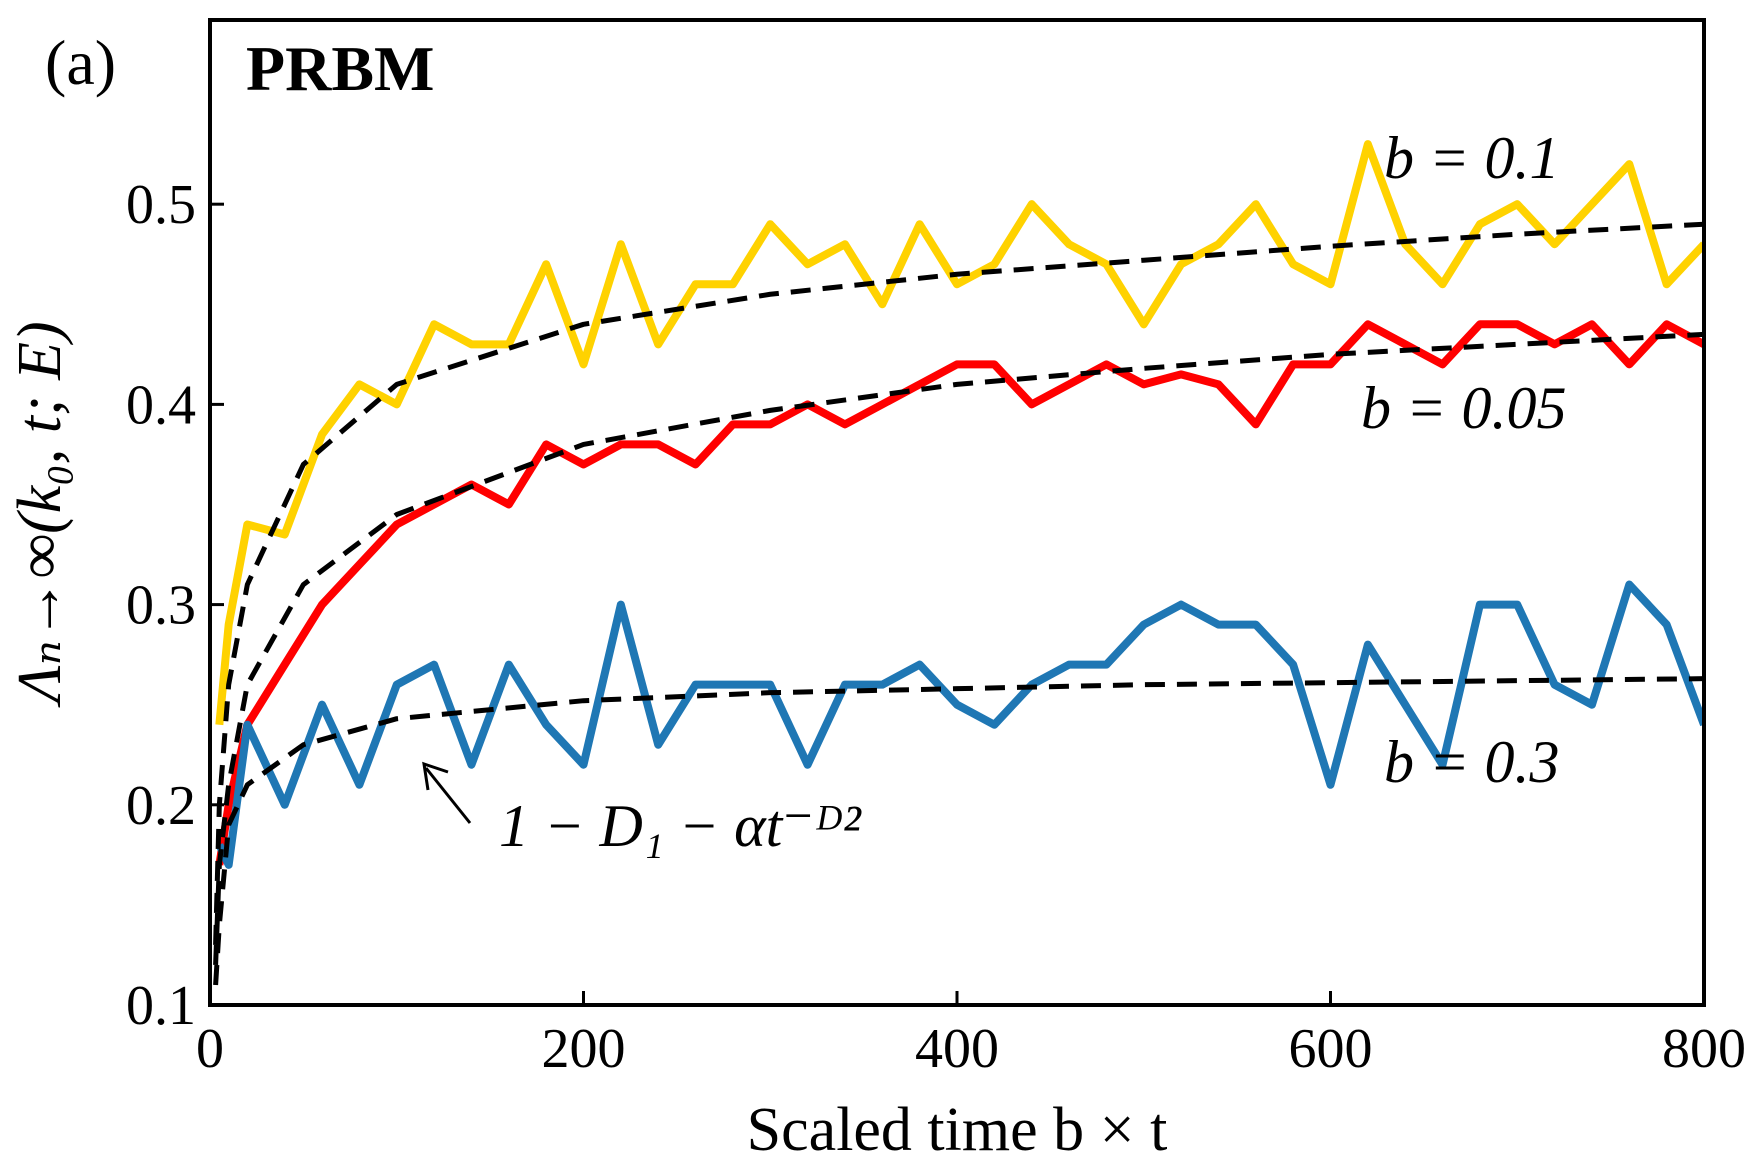 The width and height of the screenshot is (1757, 1176). Describe the element at coordinates (957, 1130) in the screenshot. I see `x-axis-label: Scaled time b × t` at that location.